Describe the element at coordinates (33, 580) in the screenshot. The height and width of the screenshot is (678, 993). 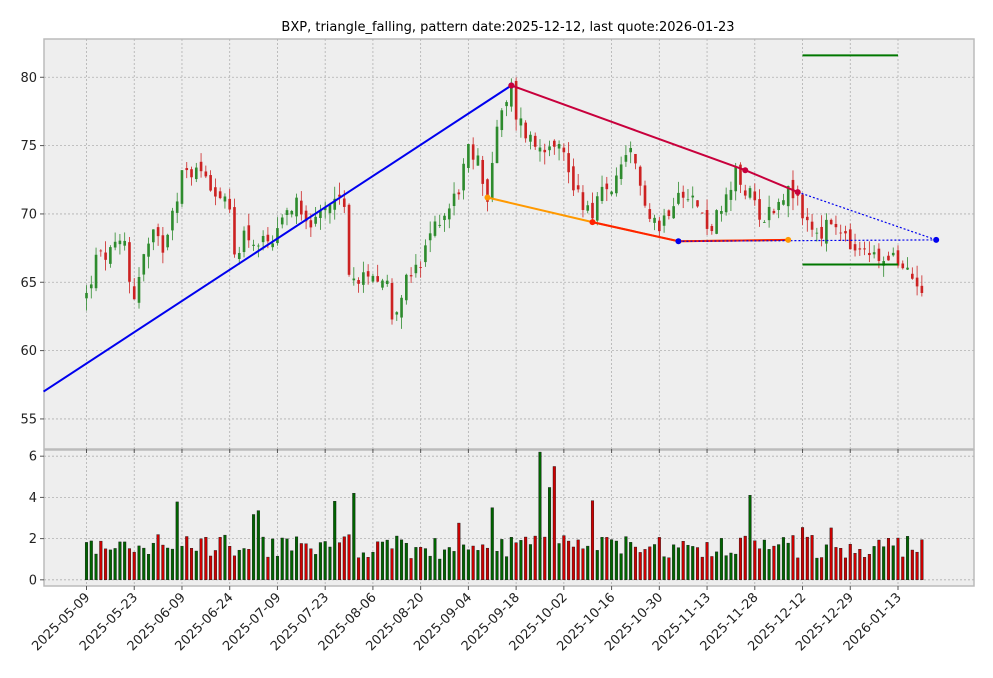
I see `volume-tick-label: 0` at that location.